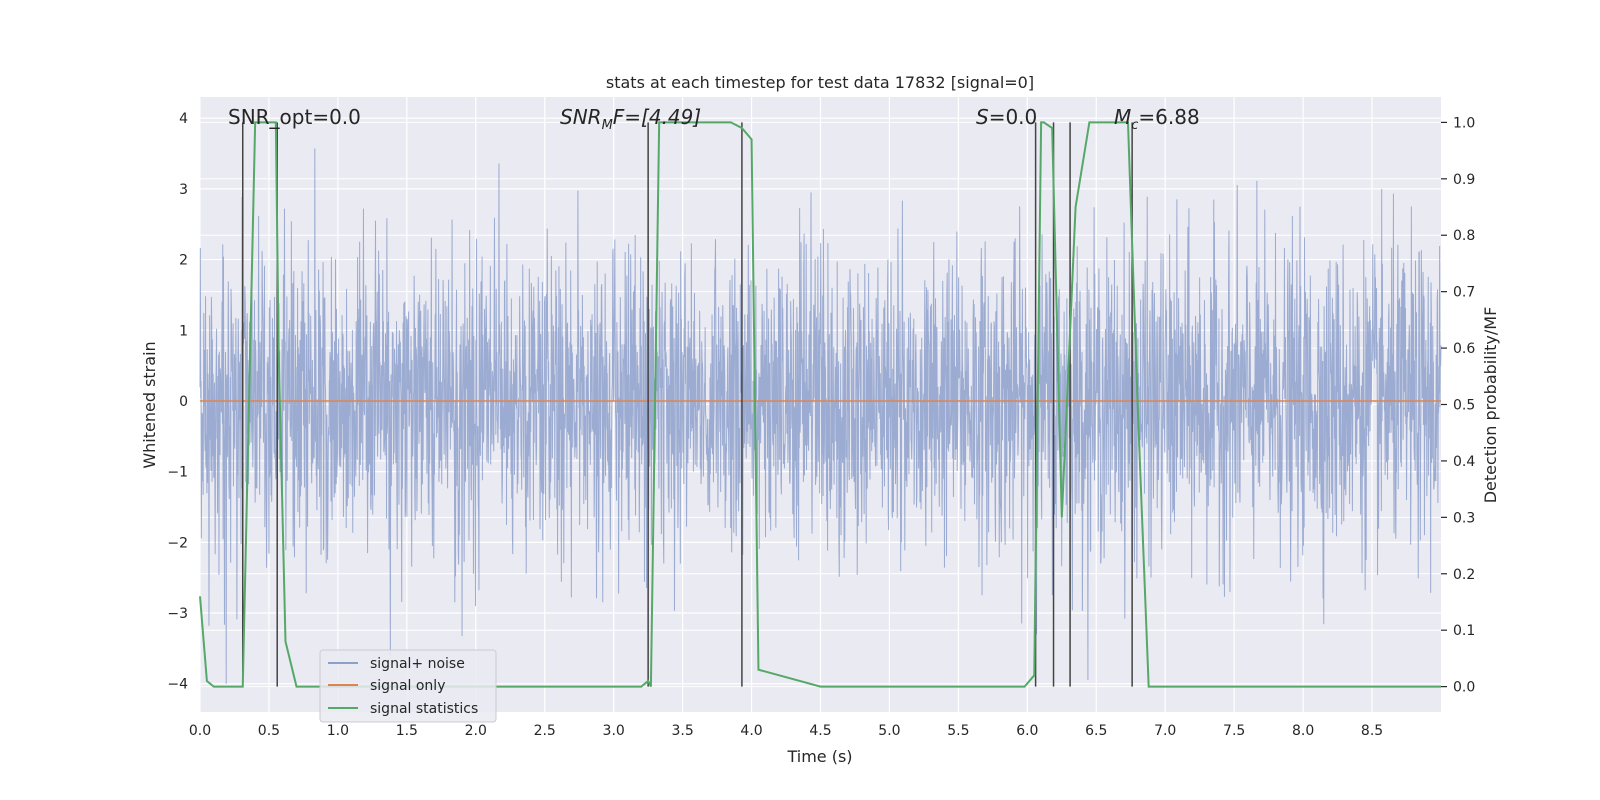 This screenshot has height=800, width=1600. I want to click on y-axis-right-label: Detection probability/MF, so click(1490, 405).